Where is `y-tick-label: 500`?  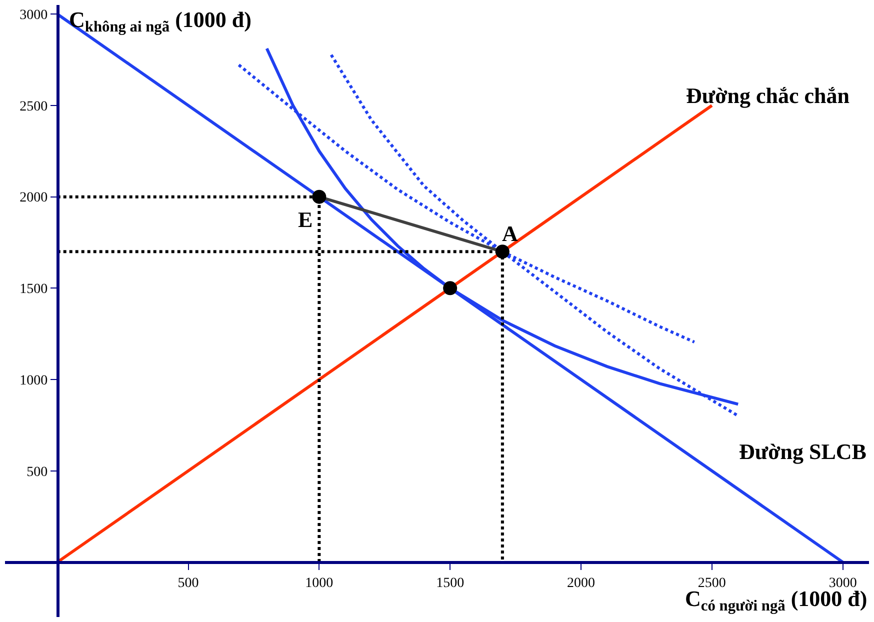
y-tick-label: 500 is located at coordinates (37, 472).